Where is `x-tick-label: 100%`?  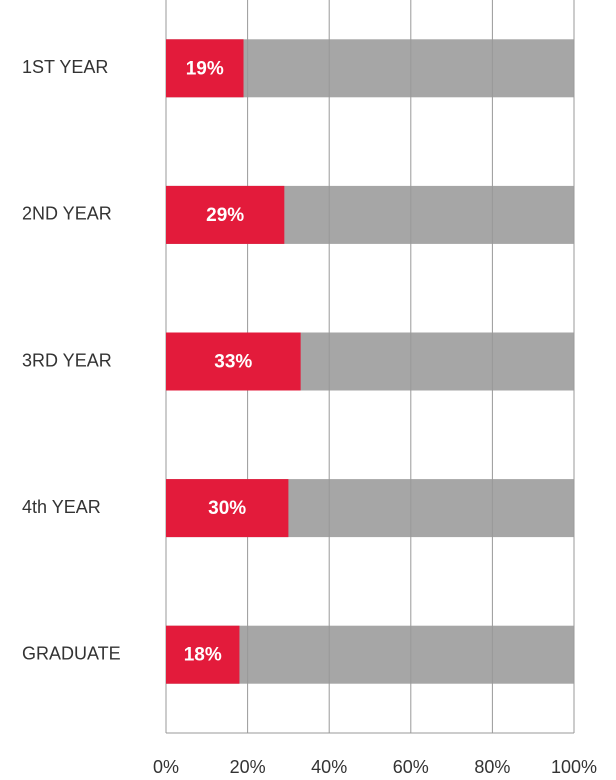 x-tick-label: 100% is located at coordinates (574, 767).